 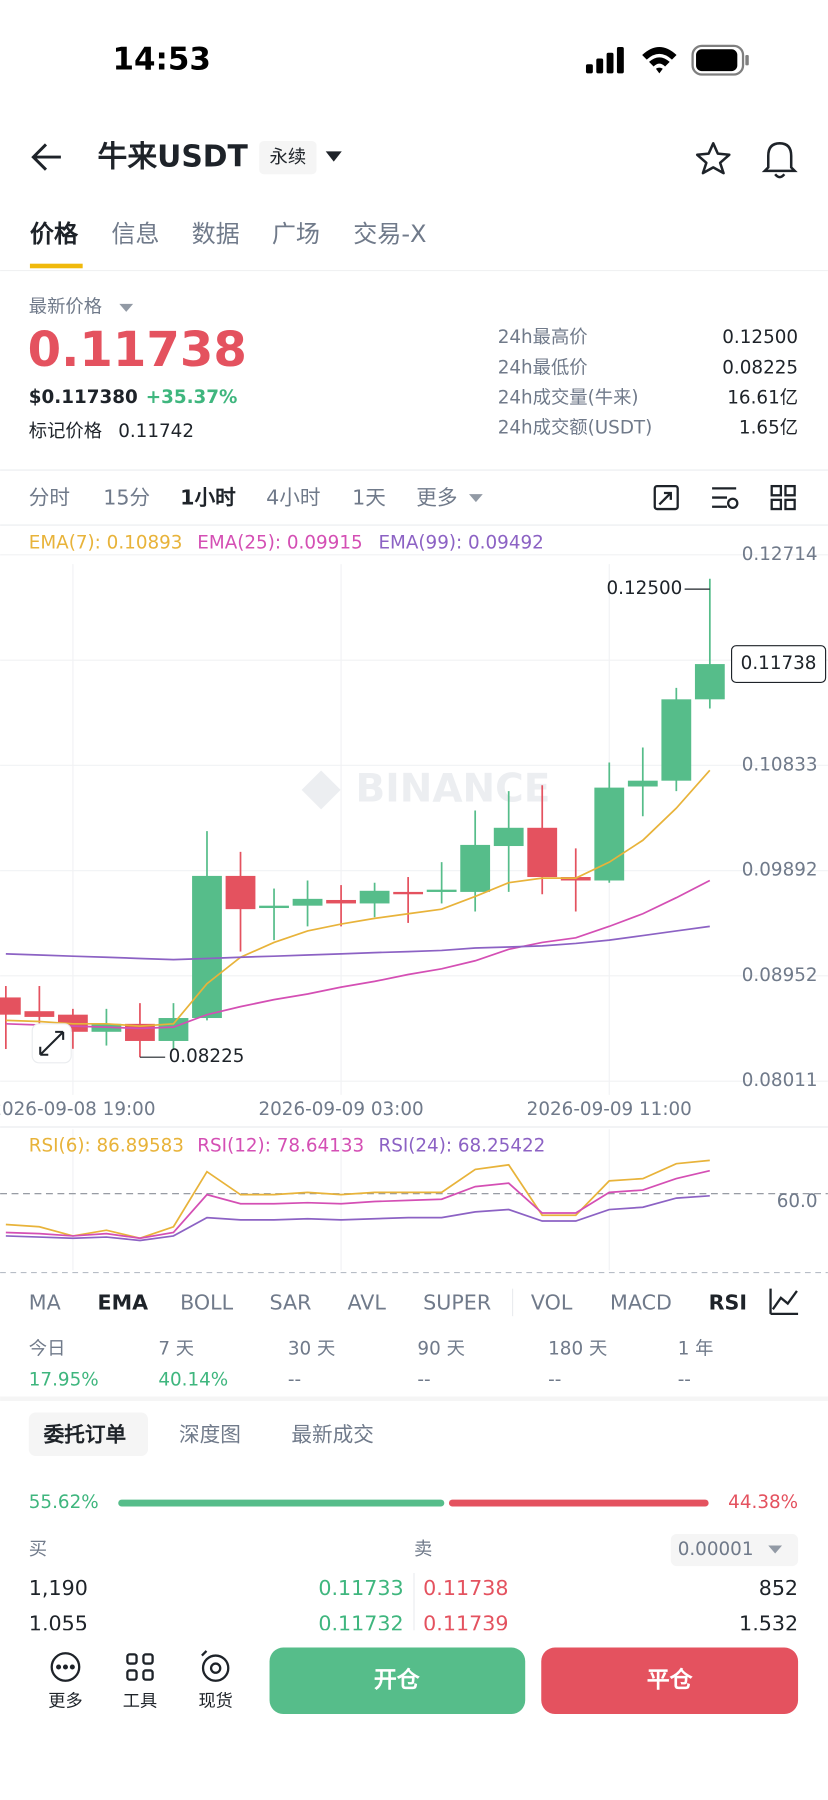 What do you see at coordinates (192, 397) in the screenshot?
I see `price-change: +35.37%` at bounding box center [192, 397].